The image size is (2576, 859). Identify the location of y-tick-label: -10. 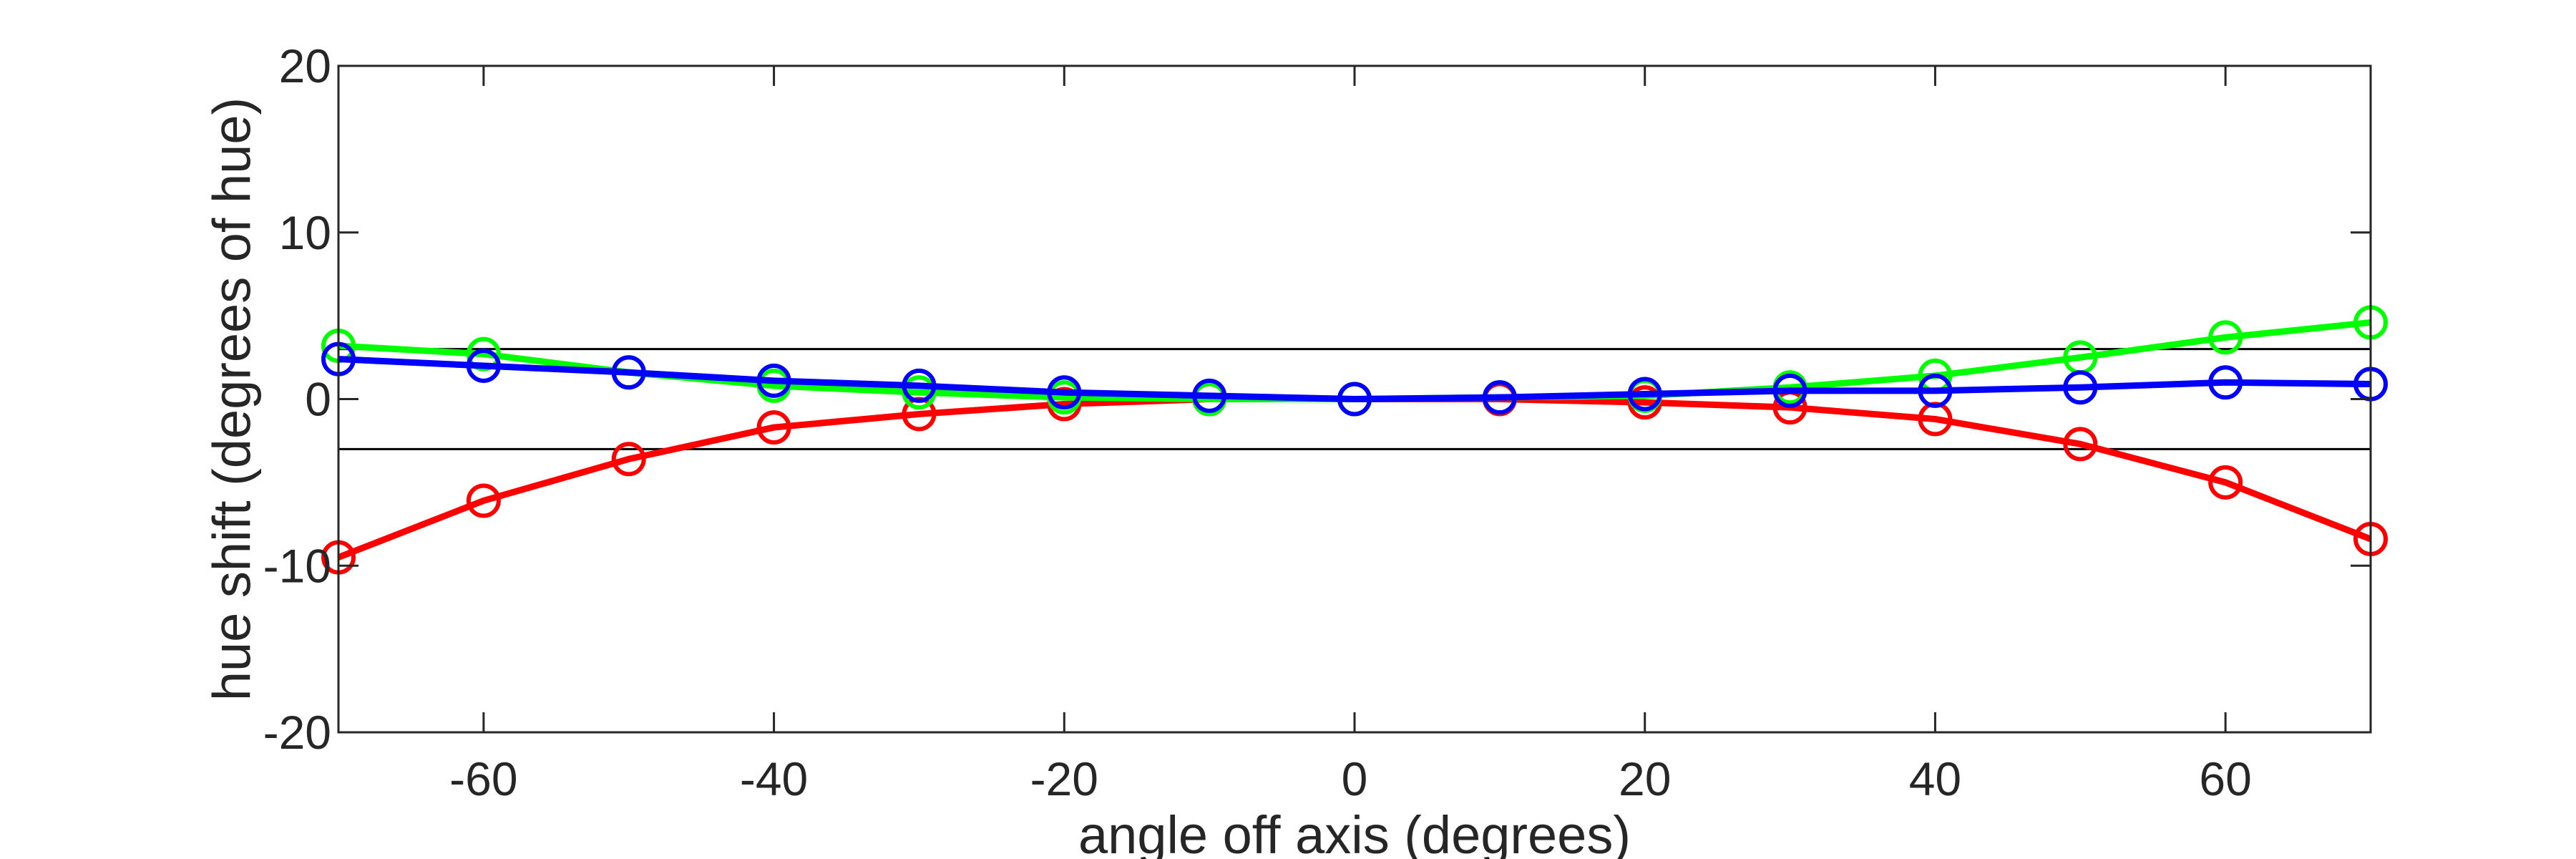
(297, 565).